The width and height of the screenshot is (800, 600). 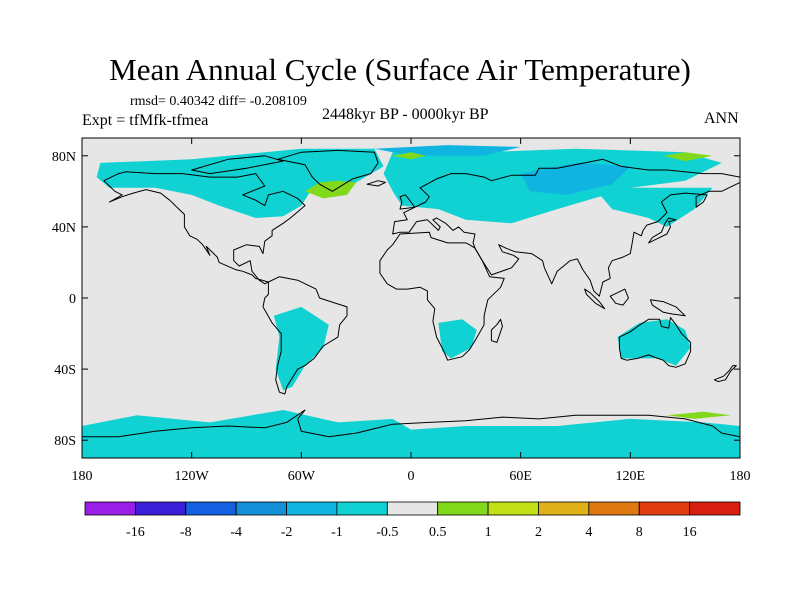 I want to click on colorbar-label-0: -16, so click(x=135, y=532).